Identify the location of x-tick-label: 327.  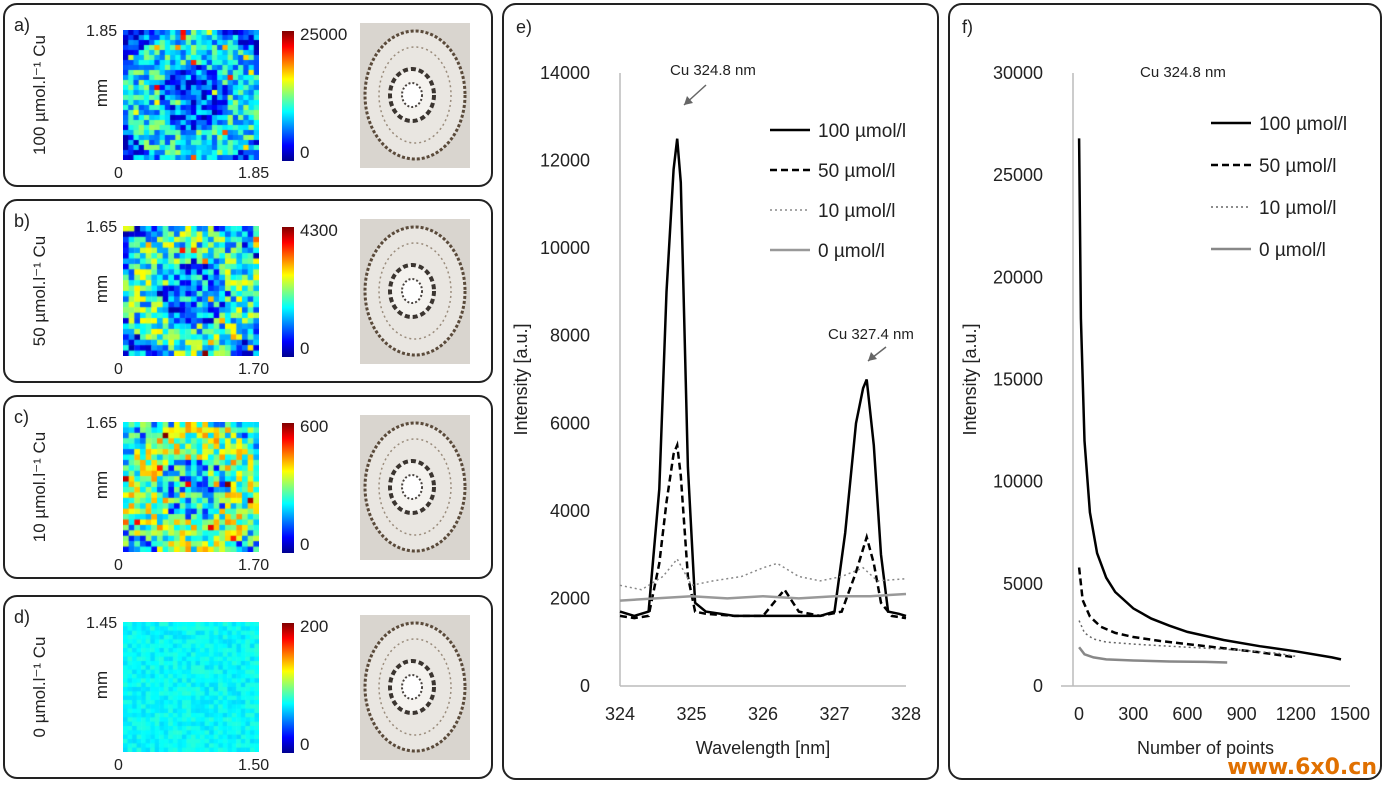
(834, 714).